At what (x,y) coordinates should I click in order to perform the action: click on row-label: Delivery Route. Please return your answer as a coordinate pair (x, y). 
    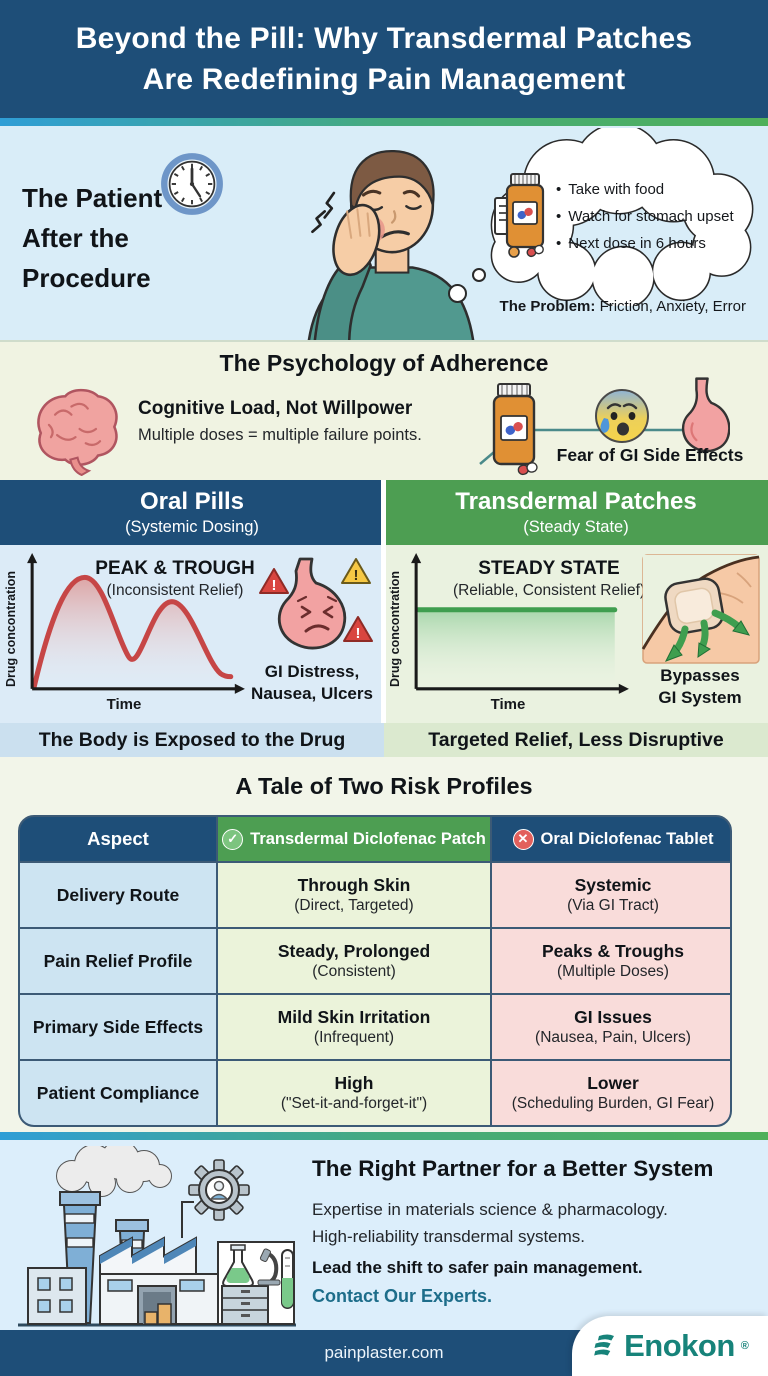
    Looking at the image, I should click on (118, 895).